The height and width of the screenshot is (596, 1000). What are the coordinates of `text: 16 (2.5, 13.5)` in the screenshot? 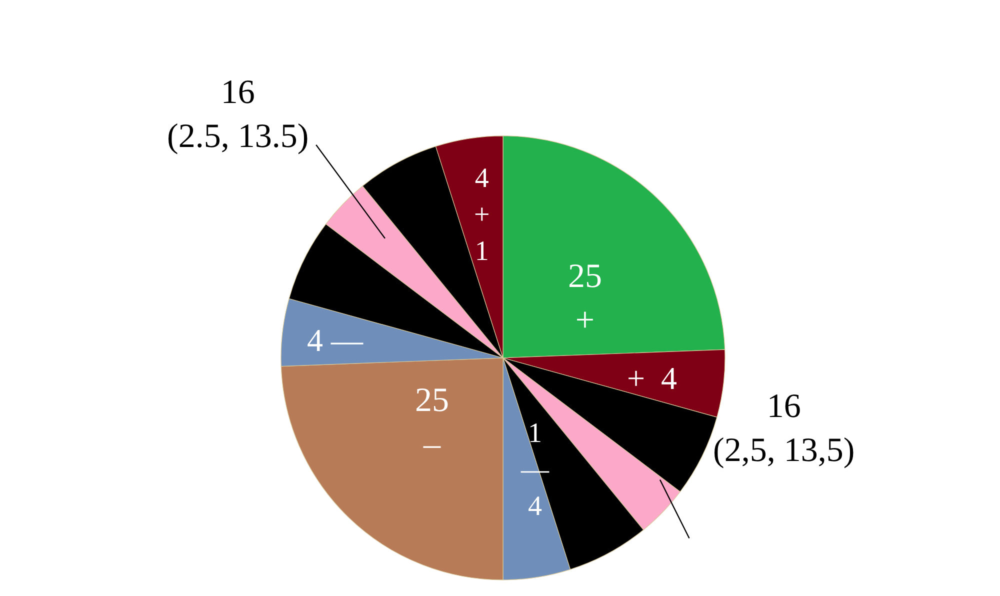 It's located at (238, 115).